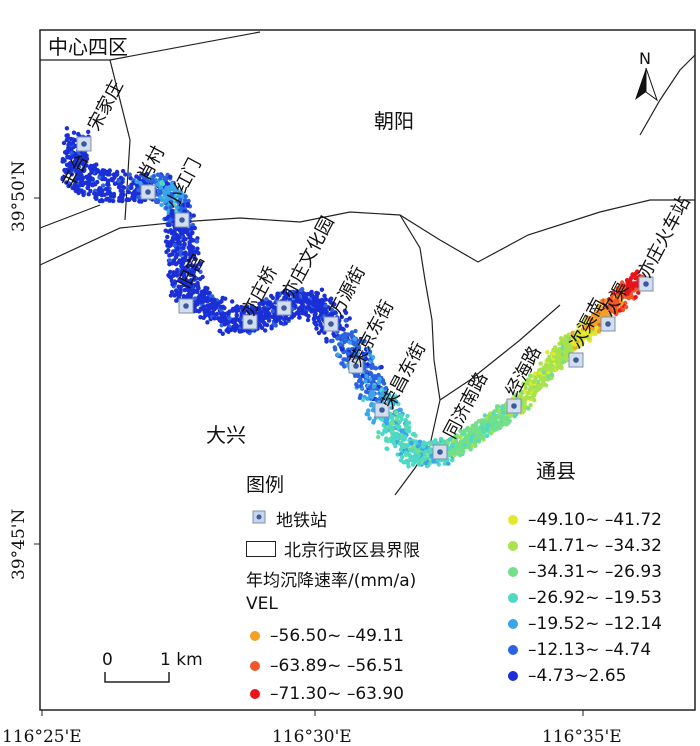  Describe the element at coordinates (595, 598) in the screenshot. I see `legend-class-range: –26.92~ –19.53` at that location.